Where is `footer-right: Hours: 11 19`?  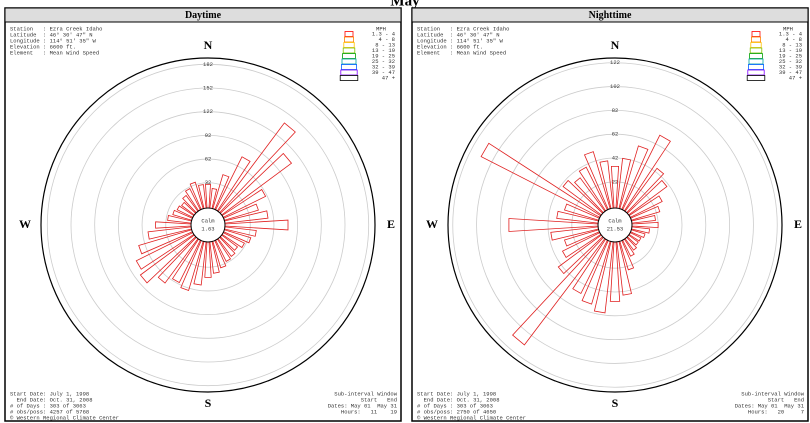 footer-right: Hours: 11 19 is located at coordinates (369, 411).